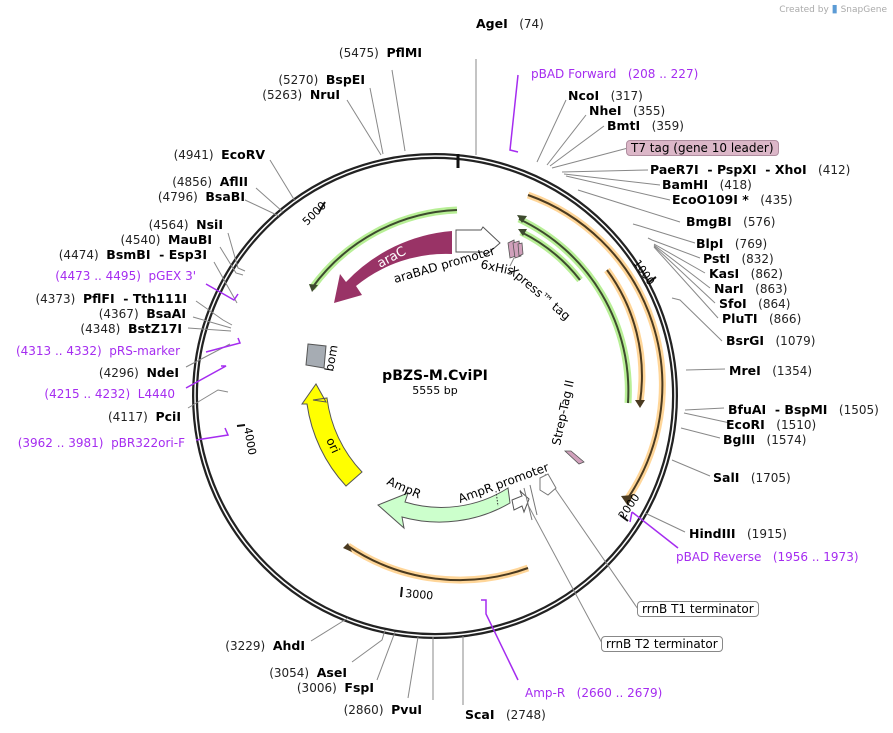 This screenshot has width=893, height=733. I want to click on snapgene-logo-icon: ▮, so click(834, 8).